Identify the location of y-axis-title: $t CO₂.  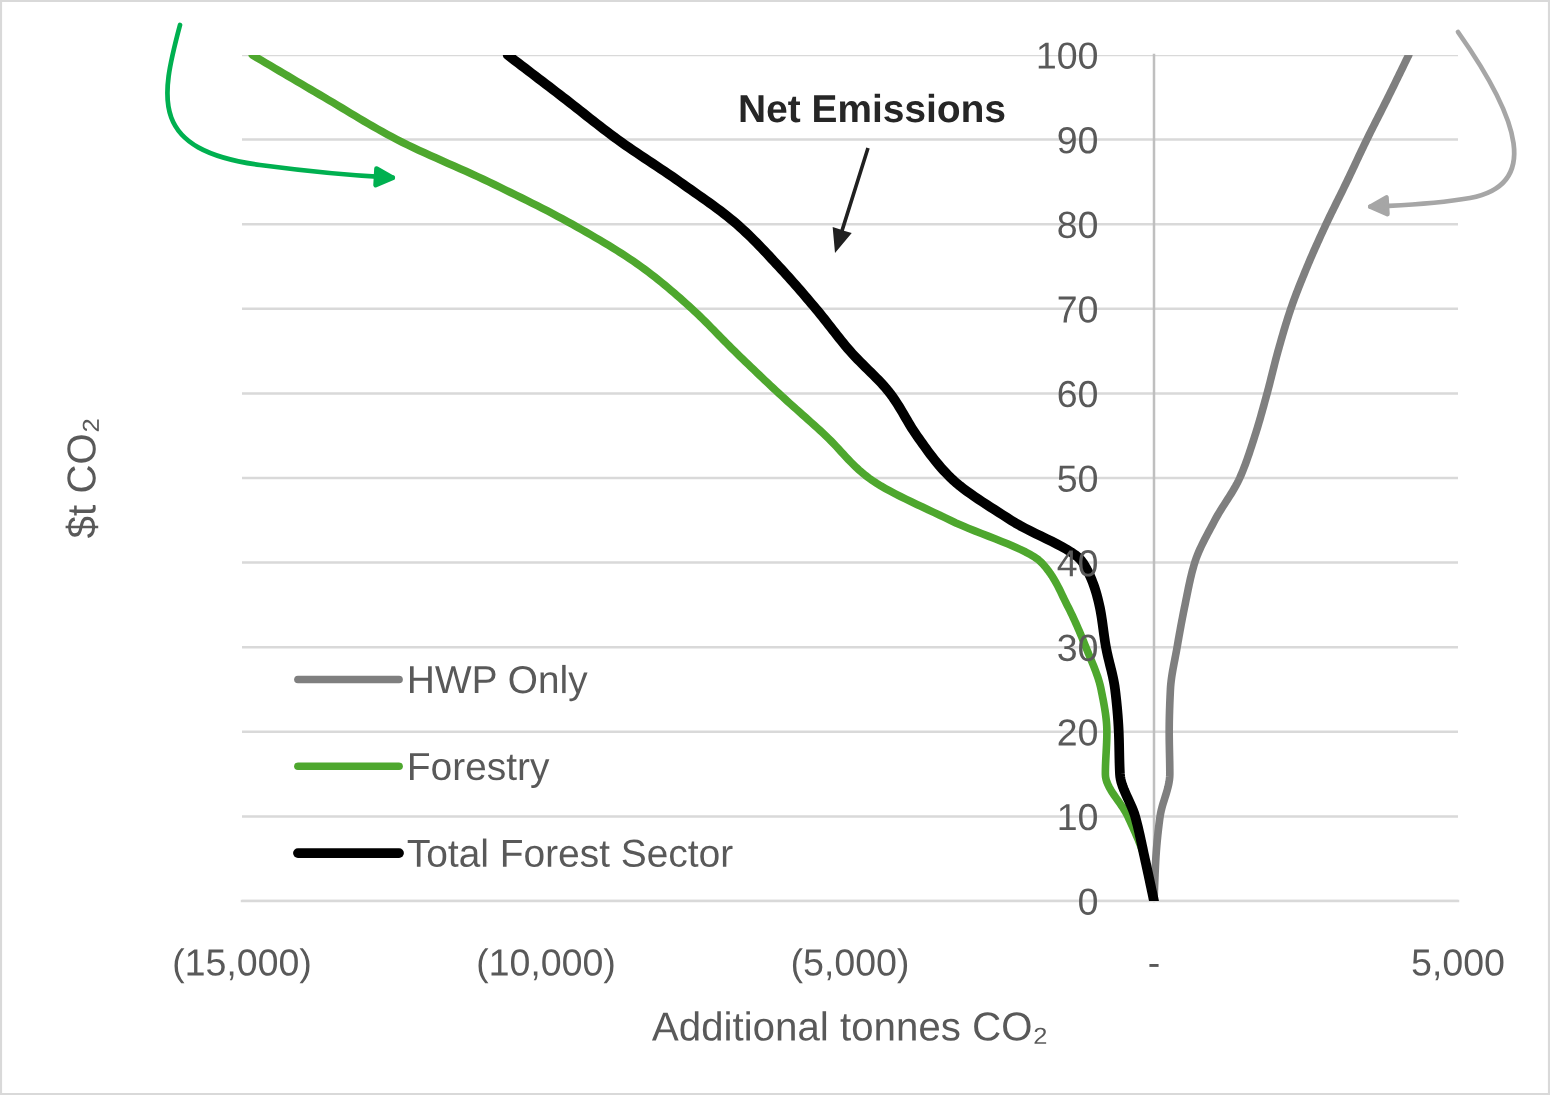
(82, 478).